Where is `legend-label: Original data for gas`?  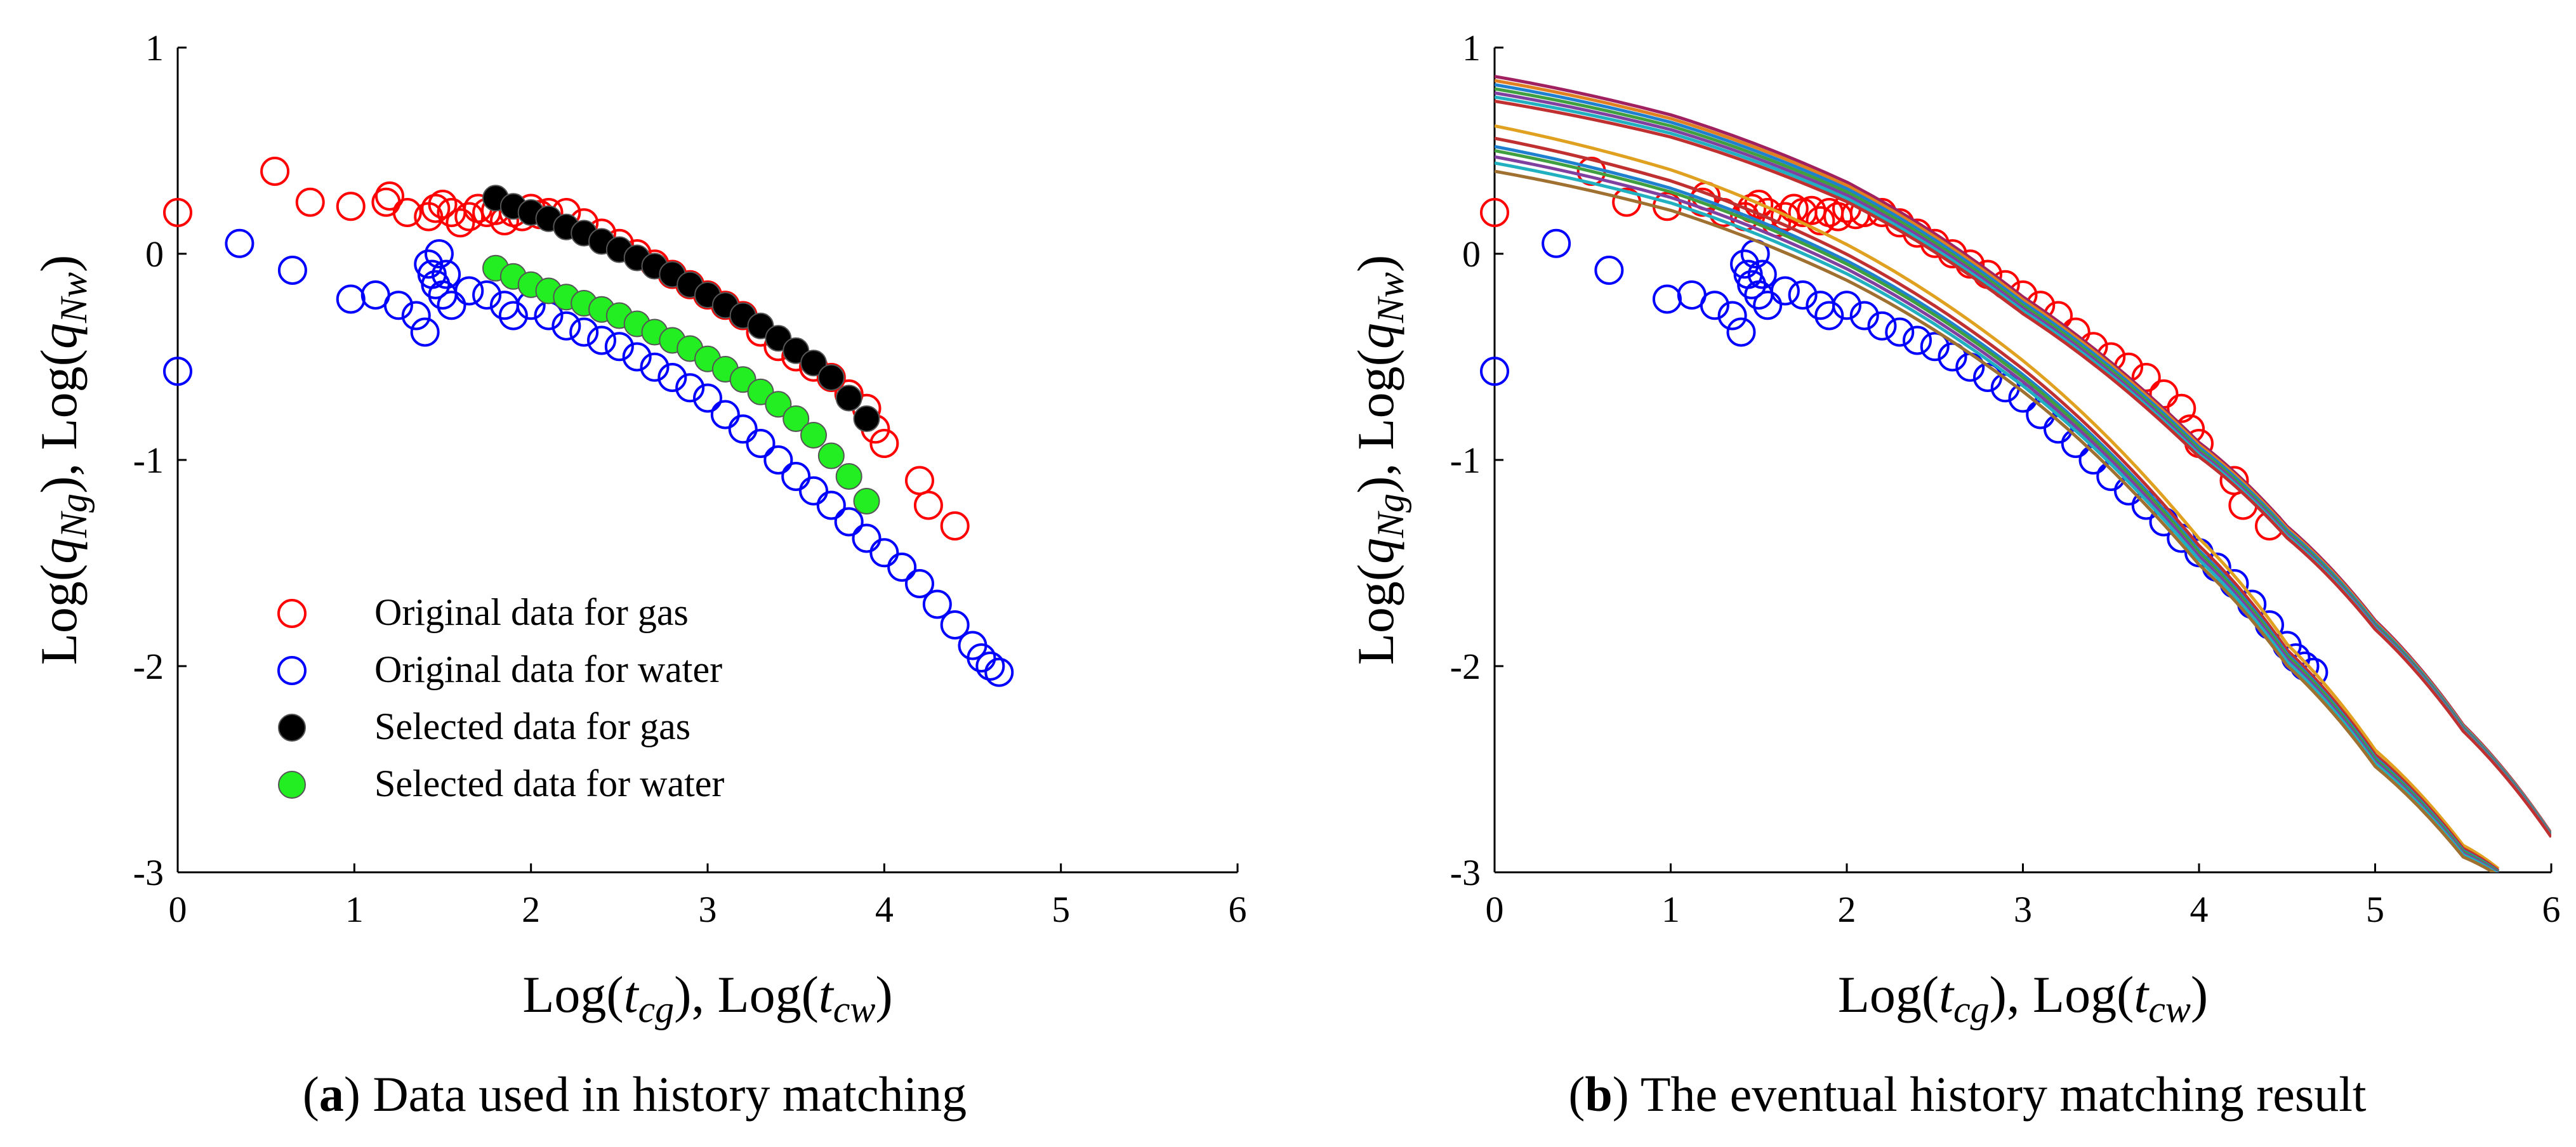
legend-label: Original data for gas is located at coordinates (532, 612).